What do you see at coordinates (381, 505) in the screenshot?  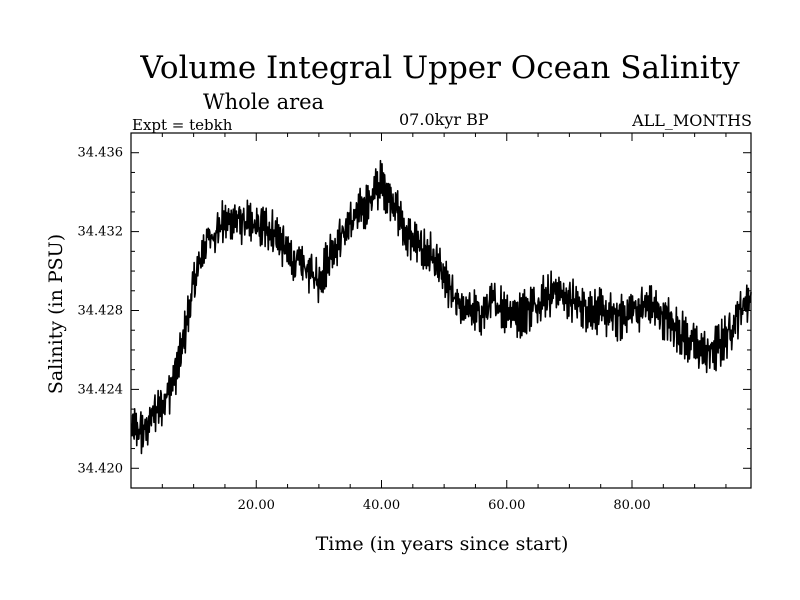 I see `x-tick-label: 40.00` at bounding box center [381, 505].